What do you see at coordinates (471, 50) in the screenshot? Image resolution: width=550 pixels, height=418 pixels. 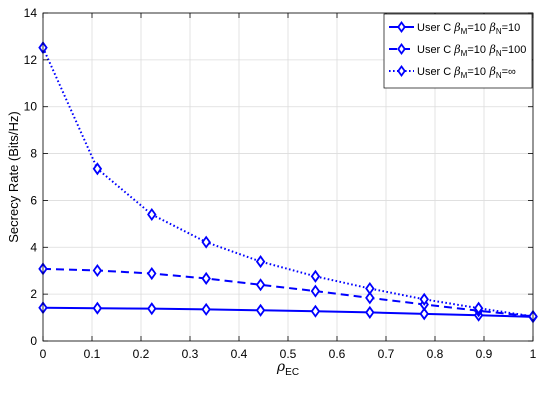 I see `legend-label: User C βM=10 βN=100` at bounding box center [471, 50].